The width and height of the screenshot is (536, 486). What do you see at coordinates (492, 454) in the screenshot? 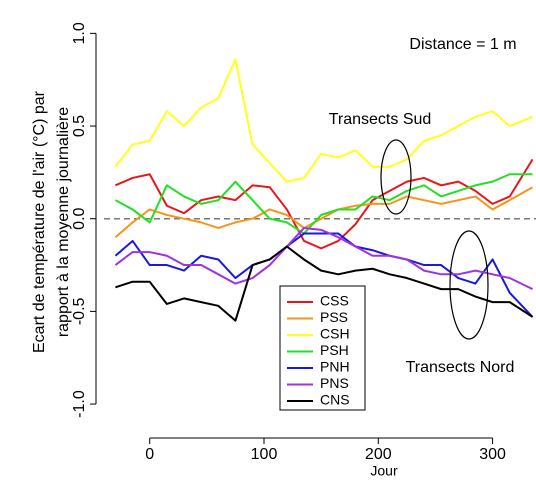
I see `x-tick-label: 300` at bounding box center [492, 454].